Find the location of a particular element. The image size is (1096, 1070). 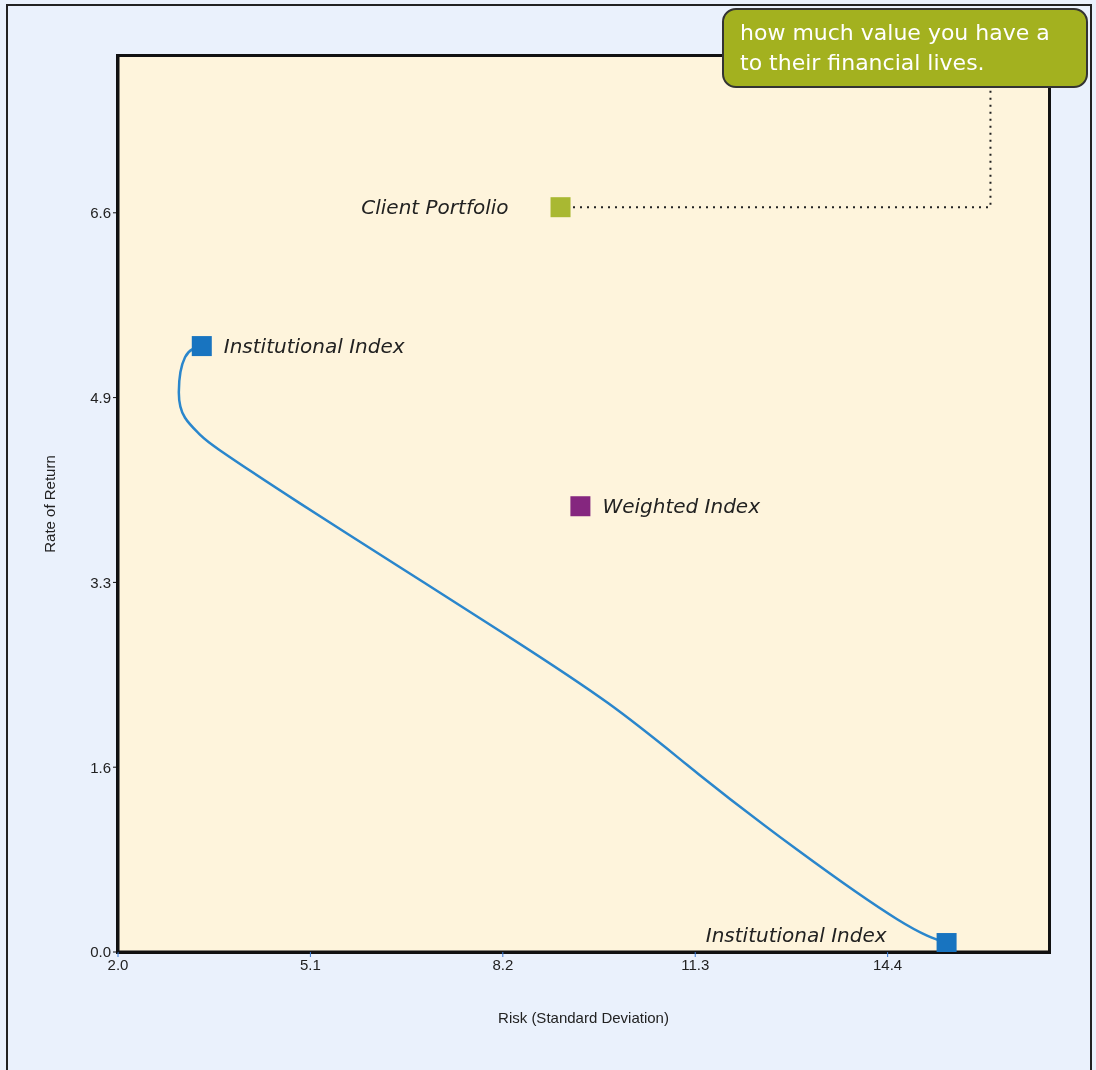

y-tick-label: 6.6 is located at coordinates (100, 213).